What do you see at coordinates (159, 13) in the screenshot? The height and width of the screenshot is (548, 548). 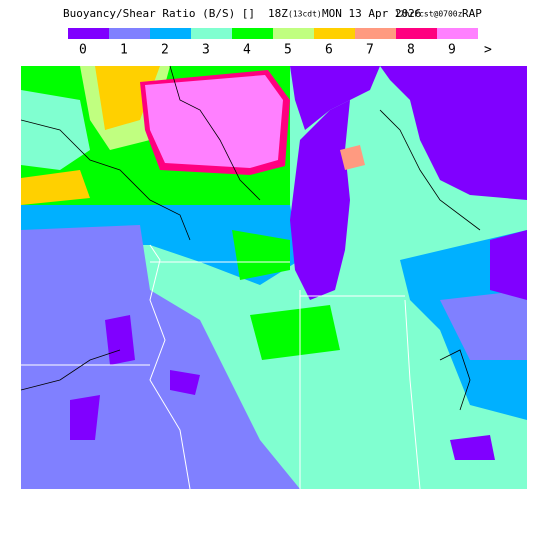 I see `title: Buoyancy/Shear Ratio (B/S) []` at bounding box center [159, 13].